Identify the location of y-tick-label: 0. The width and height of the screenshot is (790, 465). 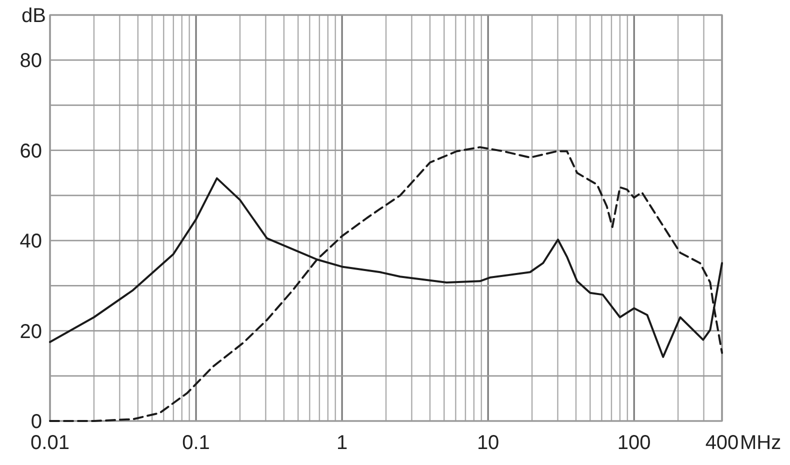
(36, 422).